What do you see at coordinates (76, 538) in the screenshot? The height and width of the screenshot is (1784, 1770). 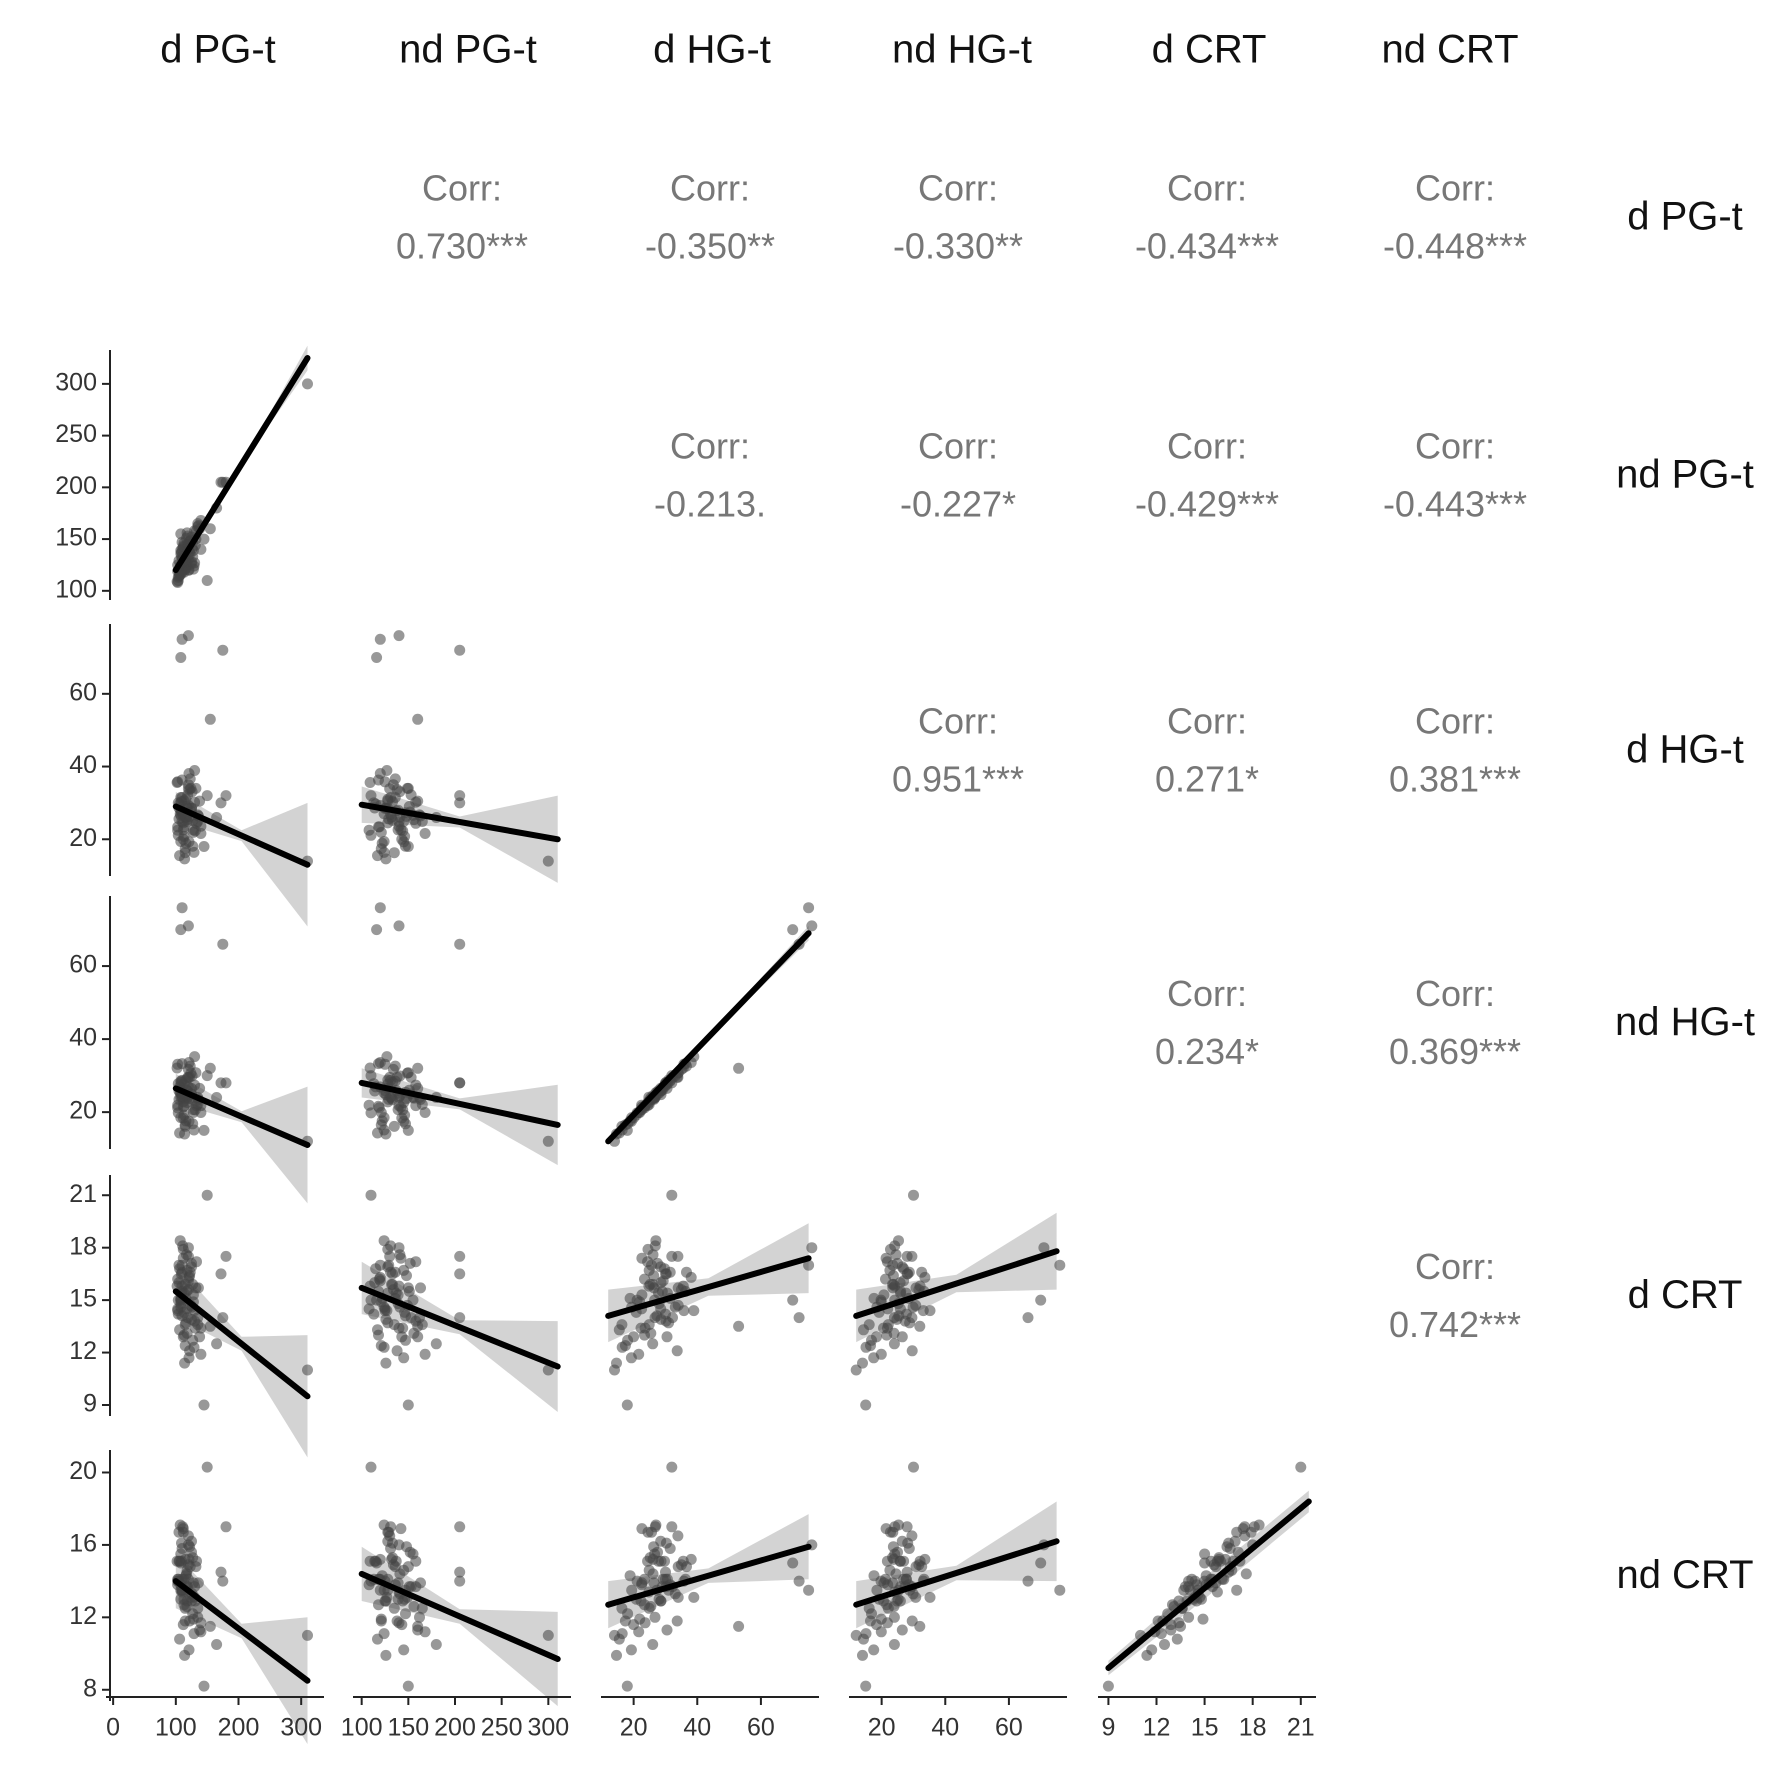 I see `y-tick-label: 150` at bounding box center [76, 538].